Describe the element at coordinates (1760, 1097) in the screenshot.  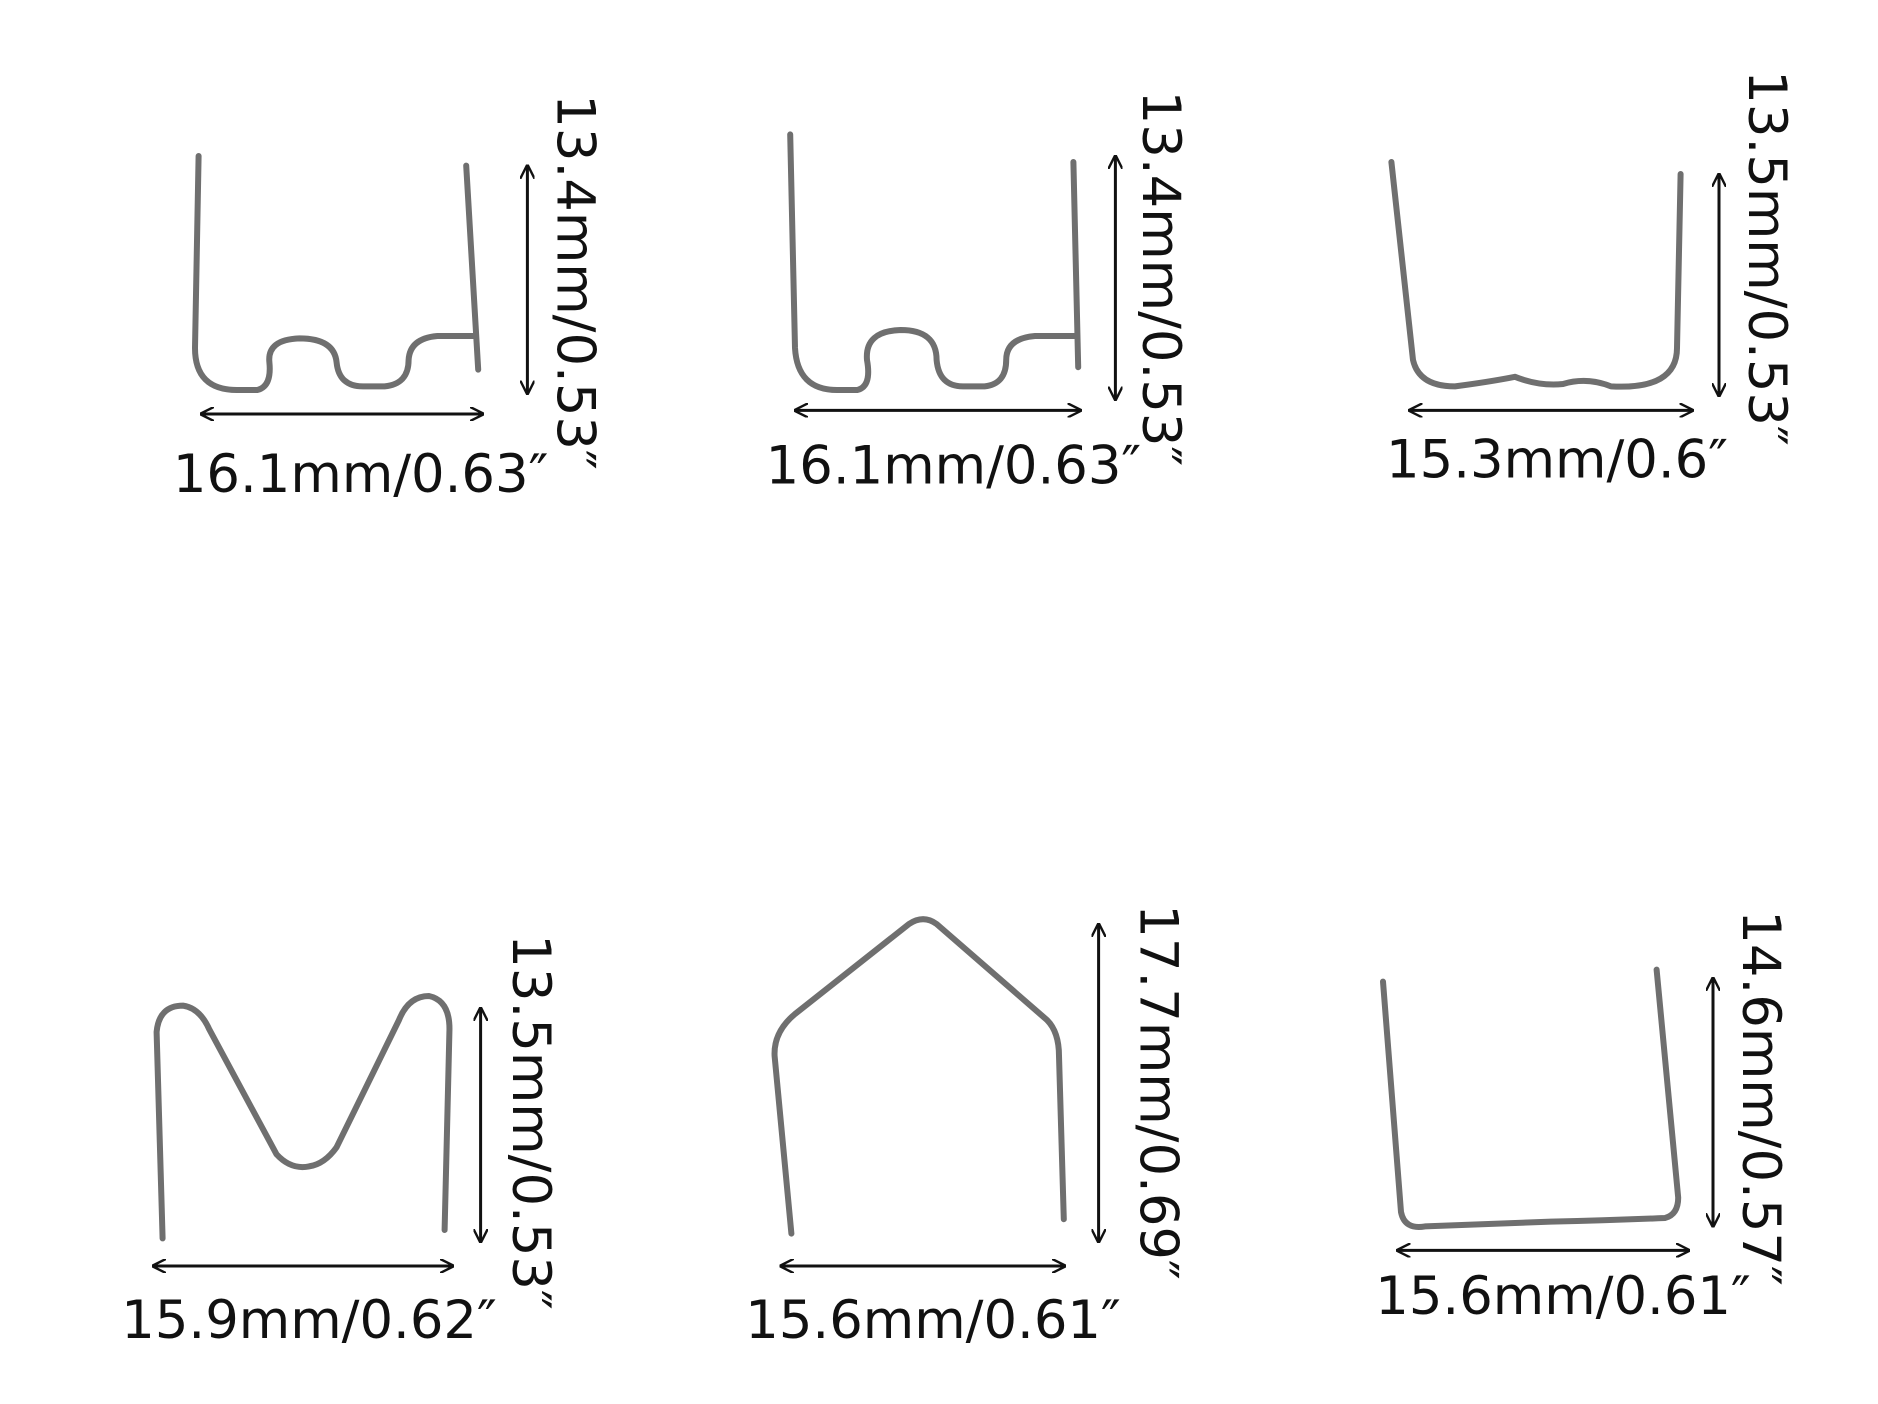
I see `height-label: 14.6mm/0.57″` at that location.